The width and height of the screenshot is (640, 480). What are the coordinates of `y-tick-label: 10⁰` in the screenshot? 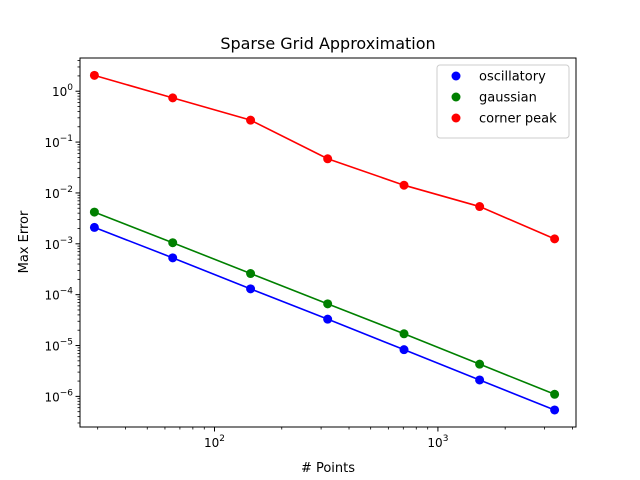 It's located at (62, 91).